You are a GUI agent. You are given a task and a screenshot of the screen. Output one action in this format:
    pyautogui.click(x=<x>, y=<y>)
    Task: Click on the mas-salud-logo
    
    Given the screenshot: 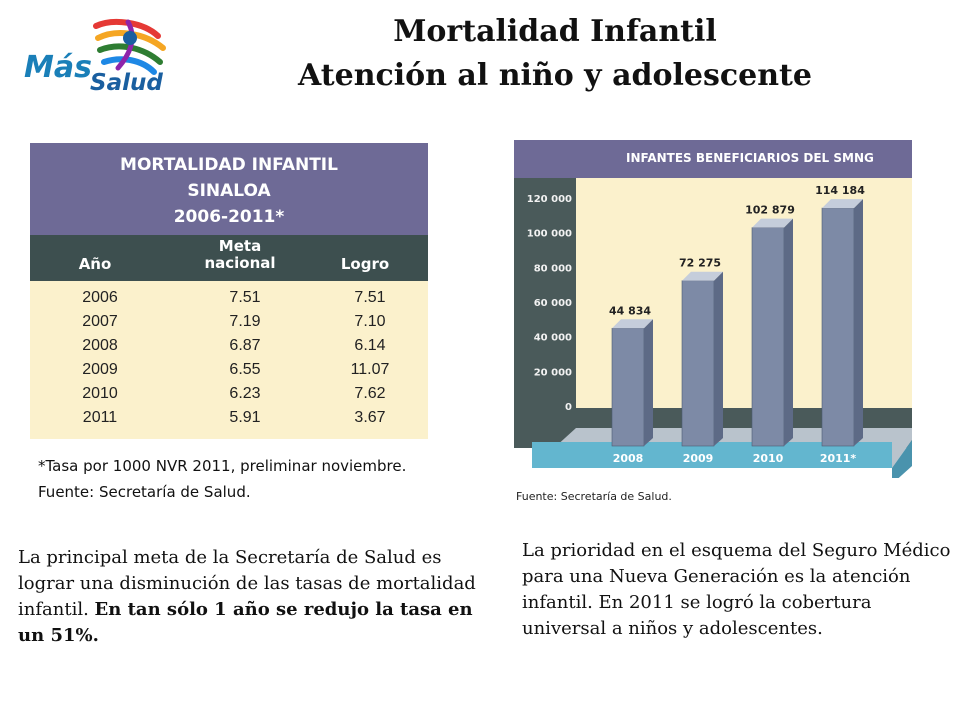 What is the action you would take?
    pyautogui.click(x=98, y=59)
    